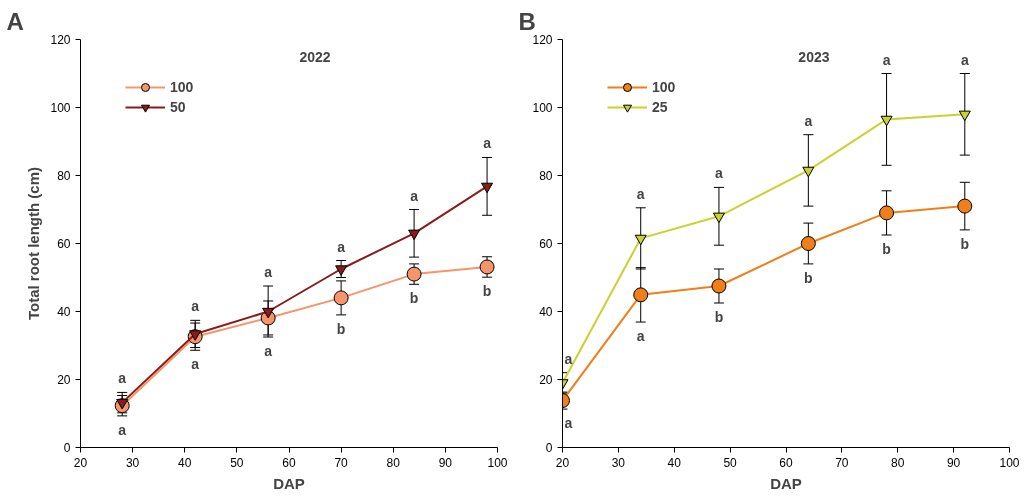 Image resolution: width=1030 pixels, height=497 pixels. I want to click on y-axis-title: Total root length (cm), so click(34, 243).